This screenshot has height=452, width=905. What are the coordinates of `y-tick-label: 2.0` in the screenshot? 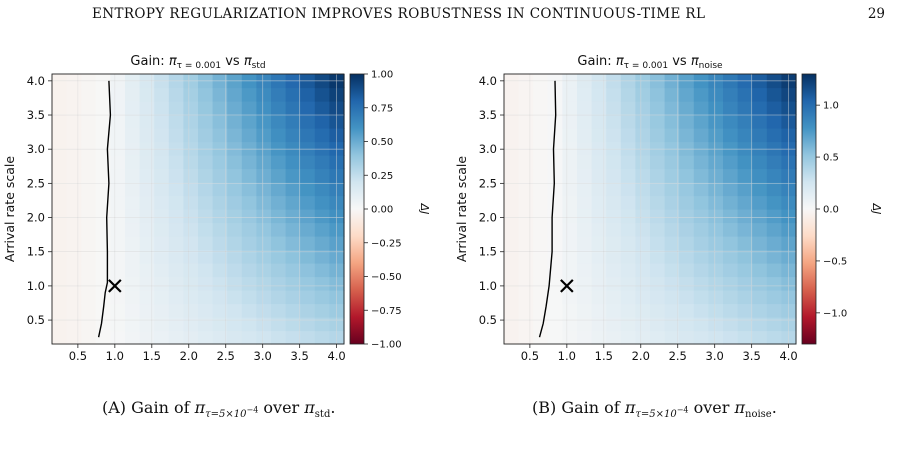 It's located at (488, 218).